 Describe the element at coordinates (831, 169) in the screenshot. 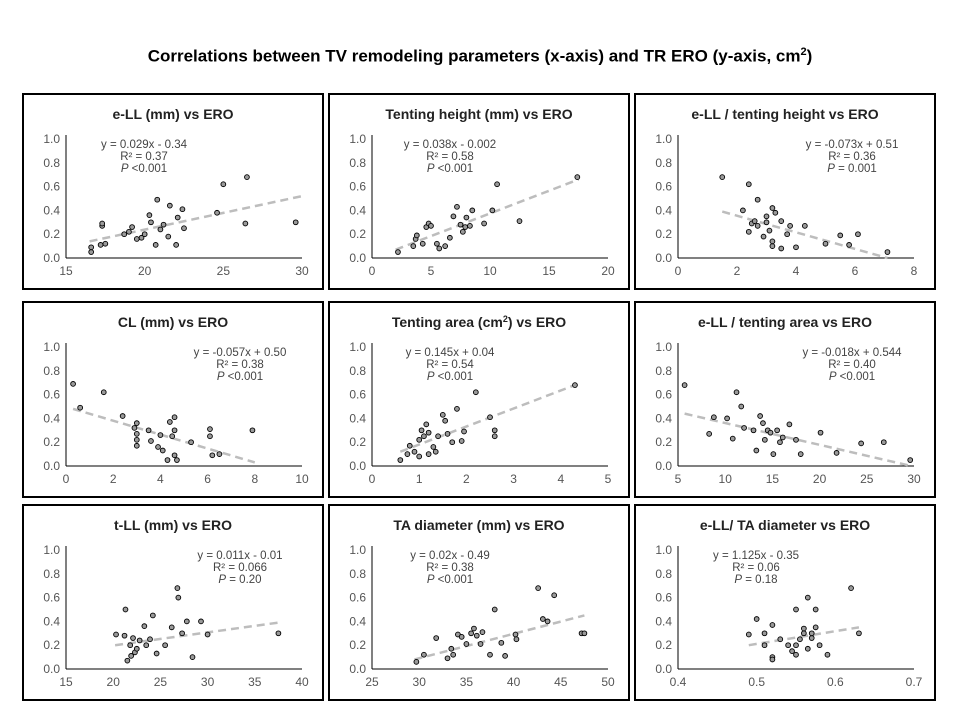

I see `p-symbol: P` at that location.